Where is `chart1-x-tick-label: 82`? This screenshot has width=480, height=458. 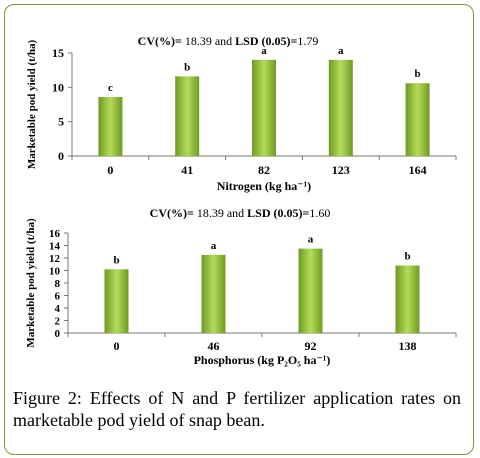
chart1-x-tick-label: 82 is located at coordinates (264, 170).